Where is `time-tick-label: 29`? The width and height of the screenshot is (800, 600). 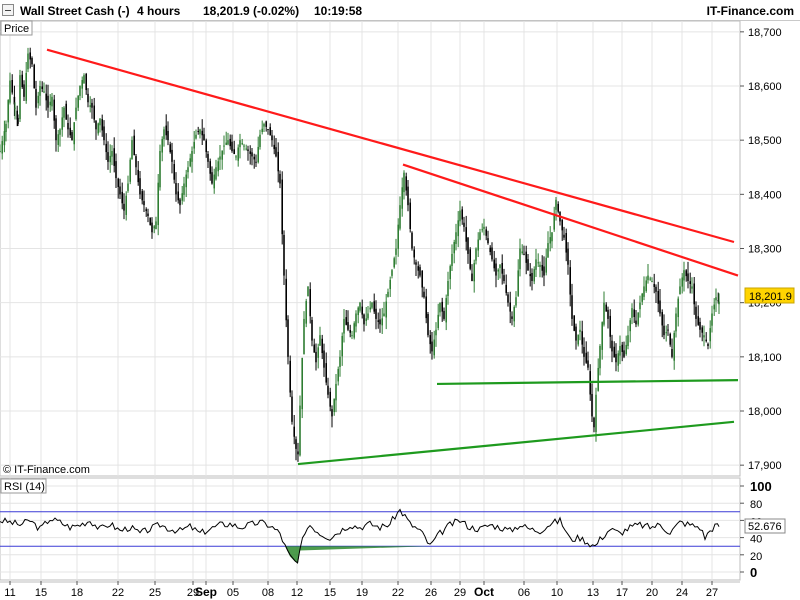 time-tick-label: 29 is located at coordinates (460, 593).